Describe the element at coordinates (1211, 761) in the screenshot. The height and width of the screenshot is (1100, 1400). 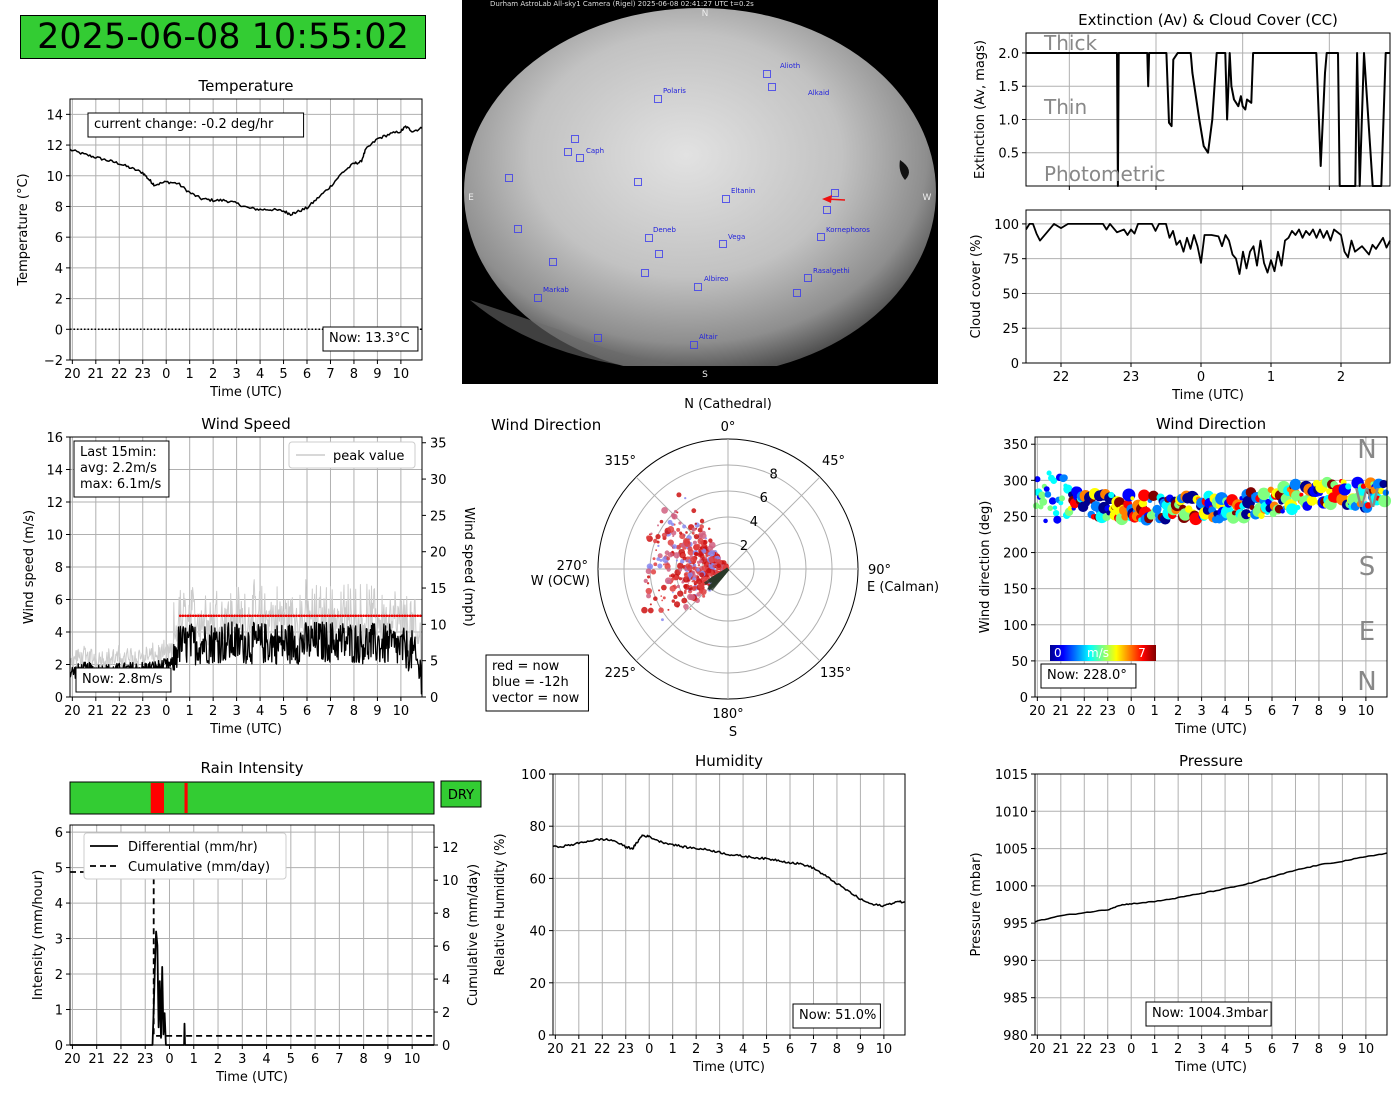
I see `panel-title: Pressure` at that location.